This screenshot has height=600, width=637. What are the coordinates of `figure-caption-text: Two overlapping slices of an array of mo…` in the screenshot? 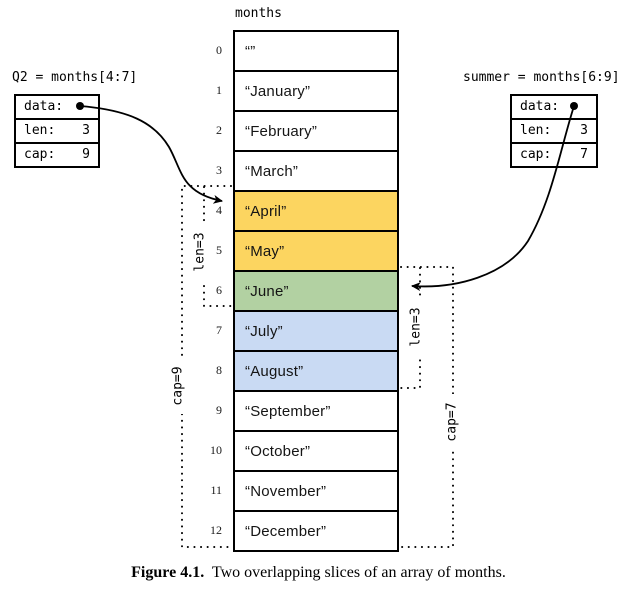 It's located at (358, 572).